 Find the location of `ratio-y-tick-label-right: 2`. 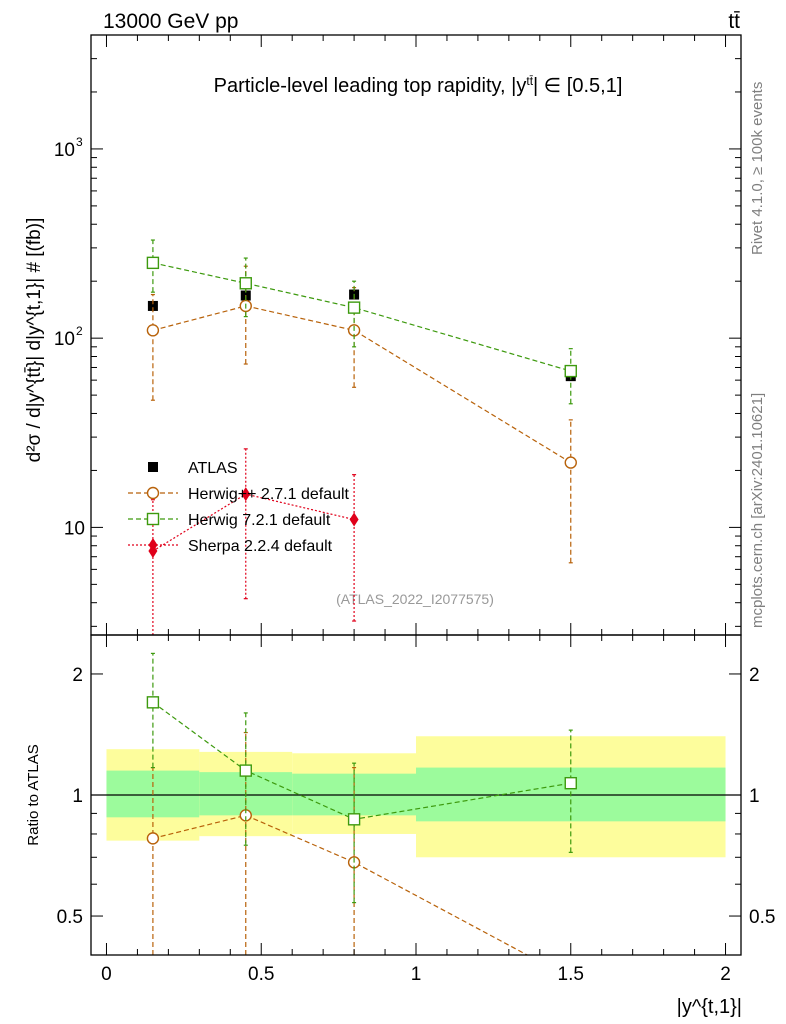

ratio-y-tick-label-right: 2 is located at coordinates (754, 675).